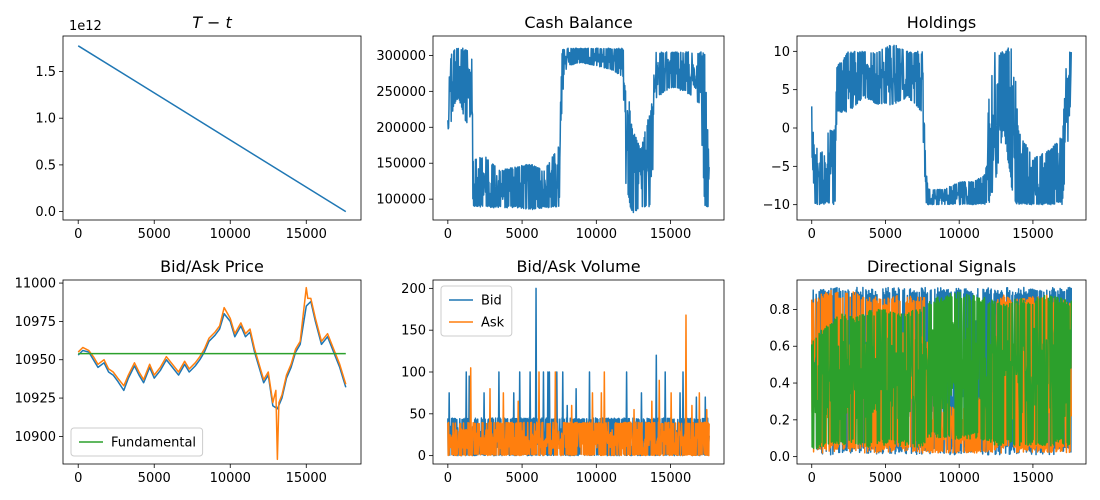  I want to click on y-tick-label: 10900, so click(35, 437).